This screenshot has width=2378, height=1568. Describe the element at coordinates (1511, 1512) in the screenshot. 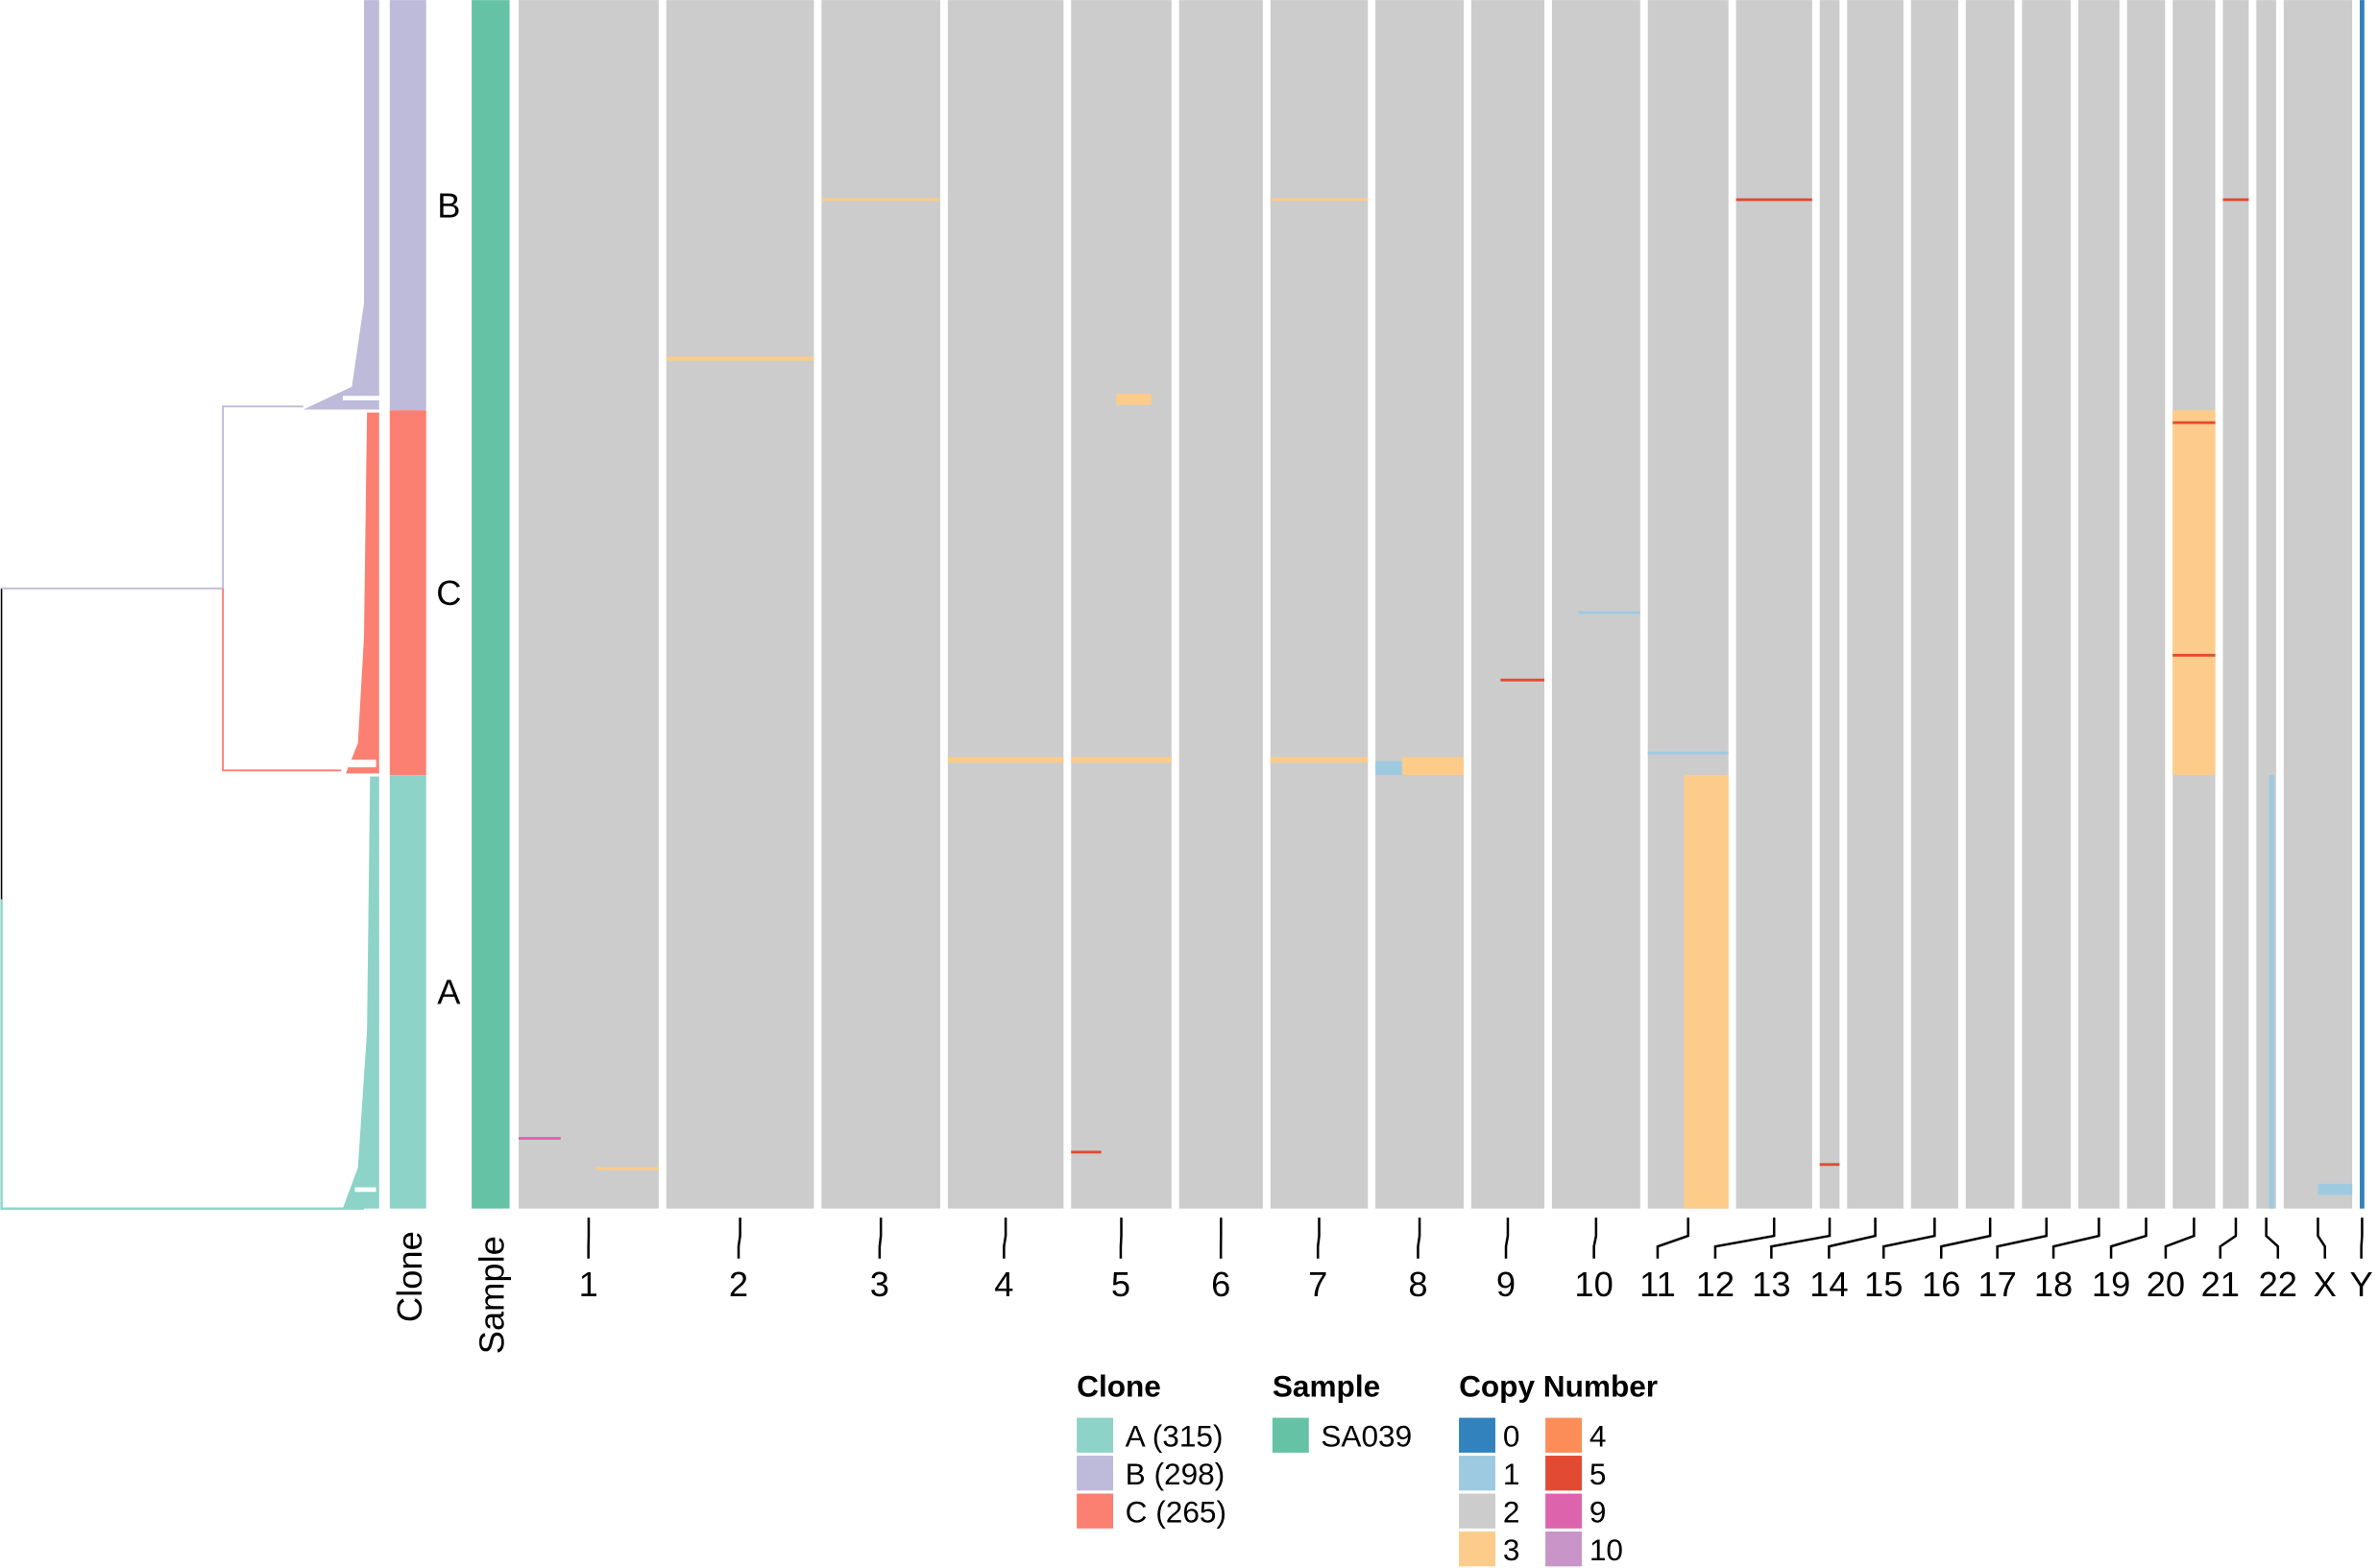

I see `legend-label-copy-number: 2` at that location.